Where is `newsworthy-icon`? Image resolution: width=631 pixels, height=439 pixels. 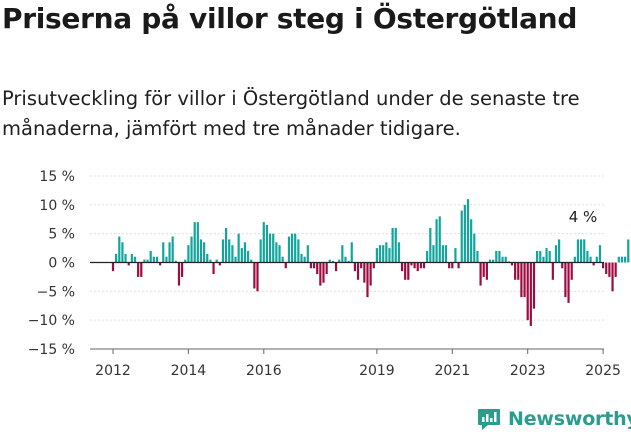
newsworthy-icon is located at coordinates (489, 419).